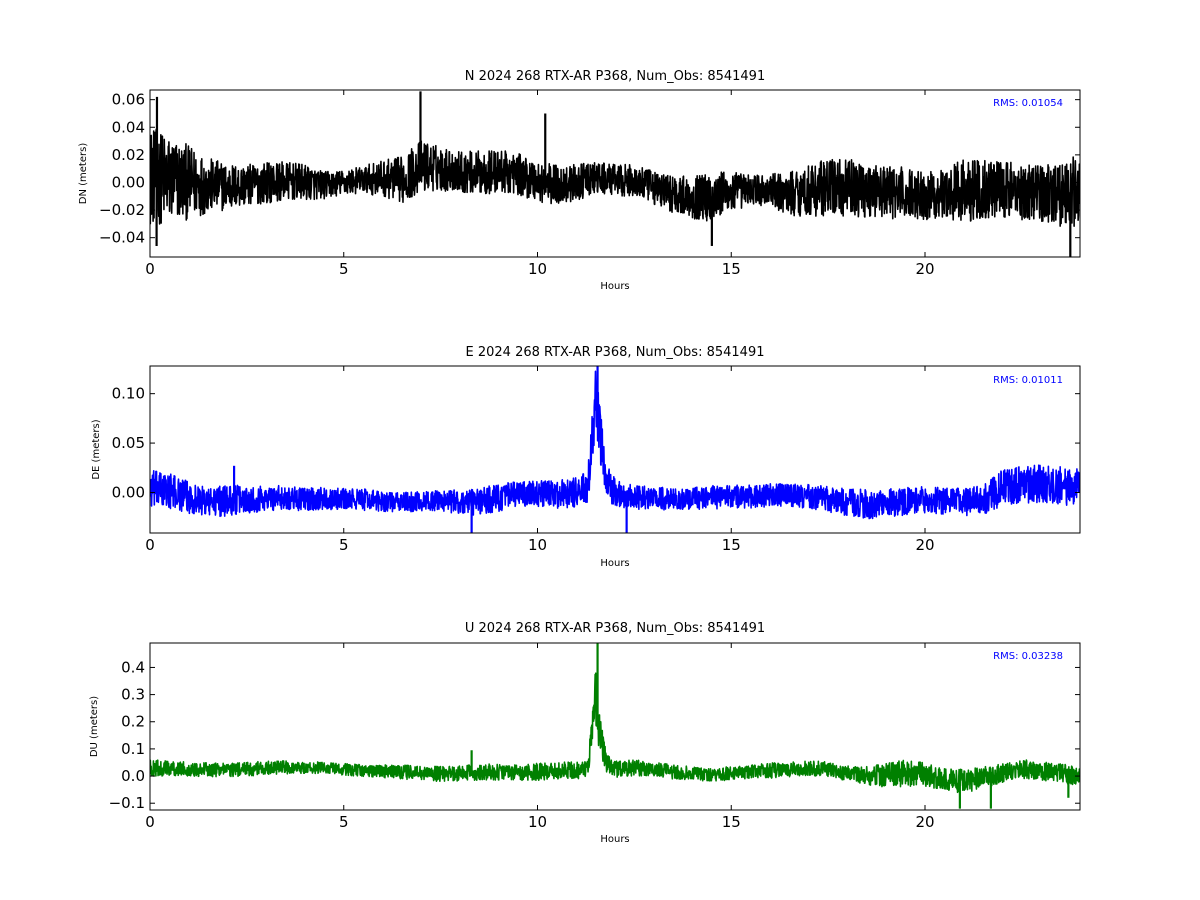 The image size is (1200, 900). Describe the element at coordinates (1028, 103) in the screenshot. I see `rms-annotation: RMS: 0.01054` at that location.